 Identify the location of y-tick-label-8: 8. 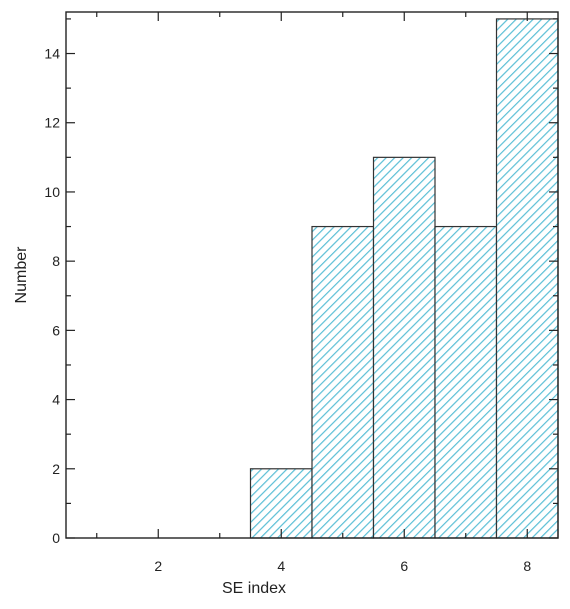
(56, 261).